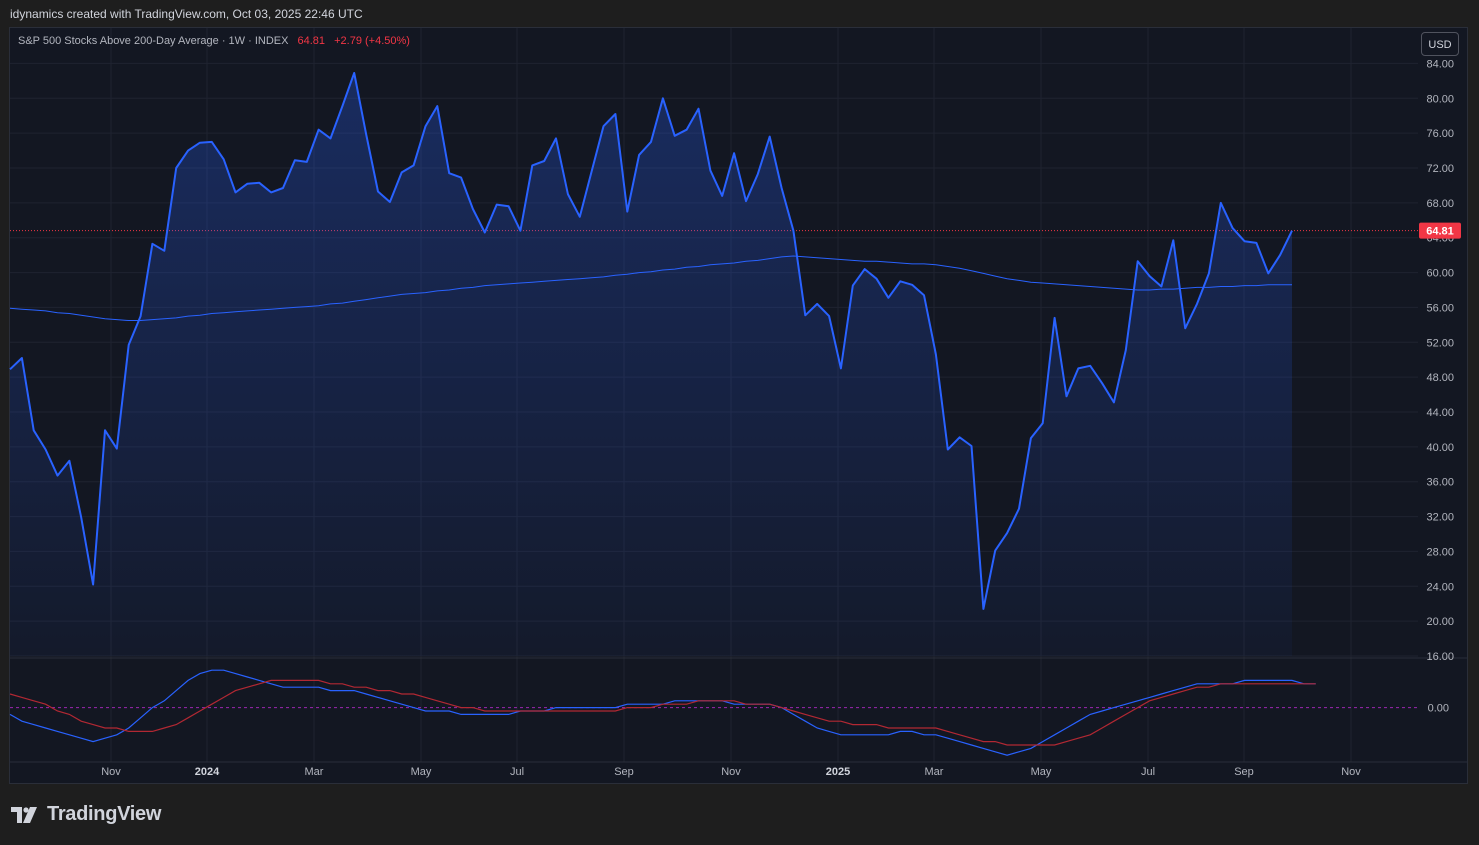 The height and width of the screenshot is (845, 1479). I want to click on y-tick-label: 56.00, so click(1440, 308).